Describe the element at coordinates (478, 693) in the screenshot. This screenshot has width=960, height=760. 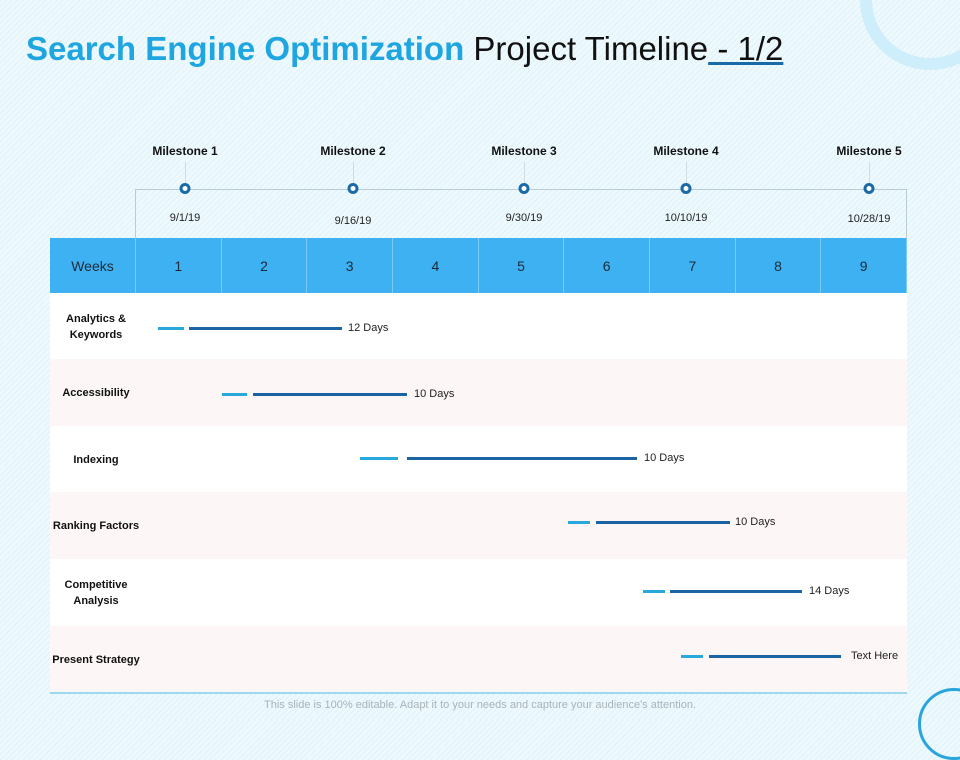
I see `divider` at that location.